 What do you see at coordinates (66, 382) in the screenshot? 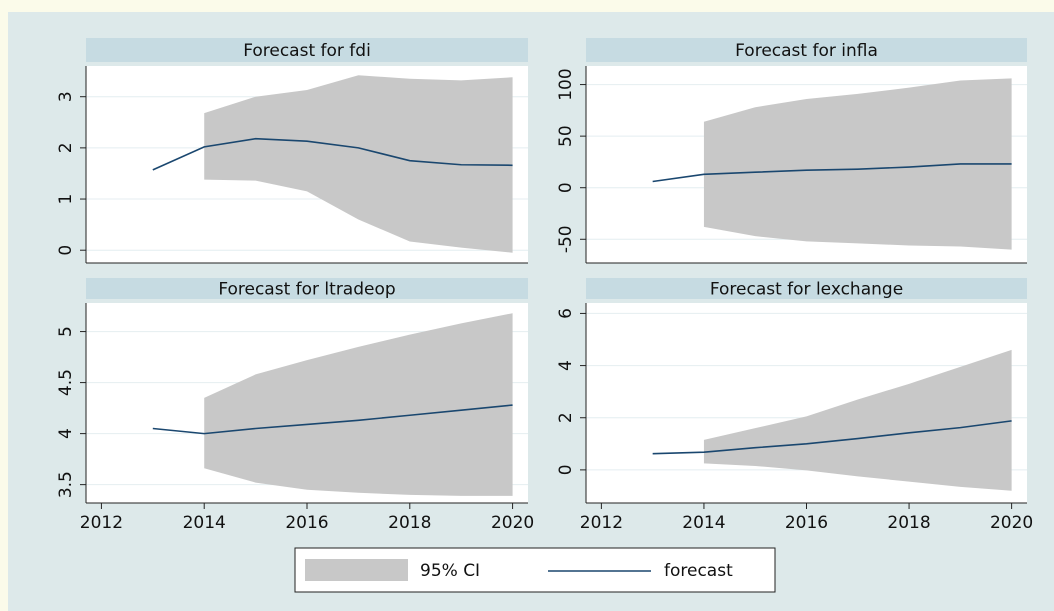
I see `y-tick-label: 4.5` at bounding box center [66, 382].